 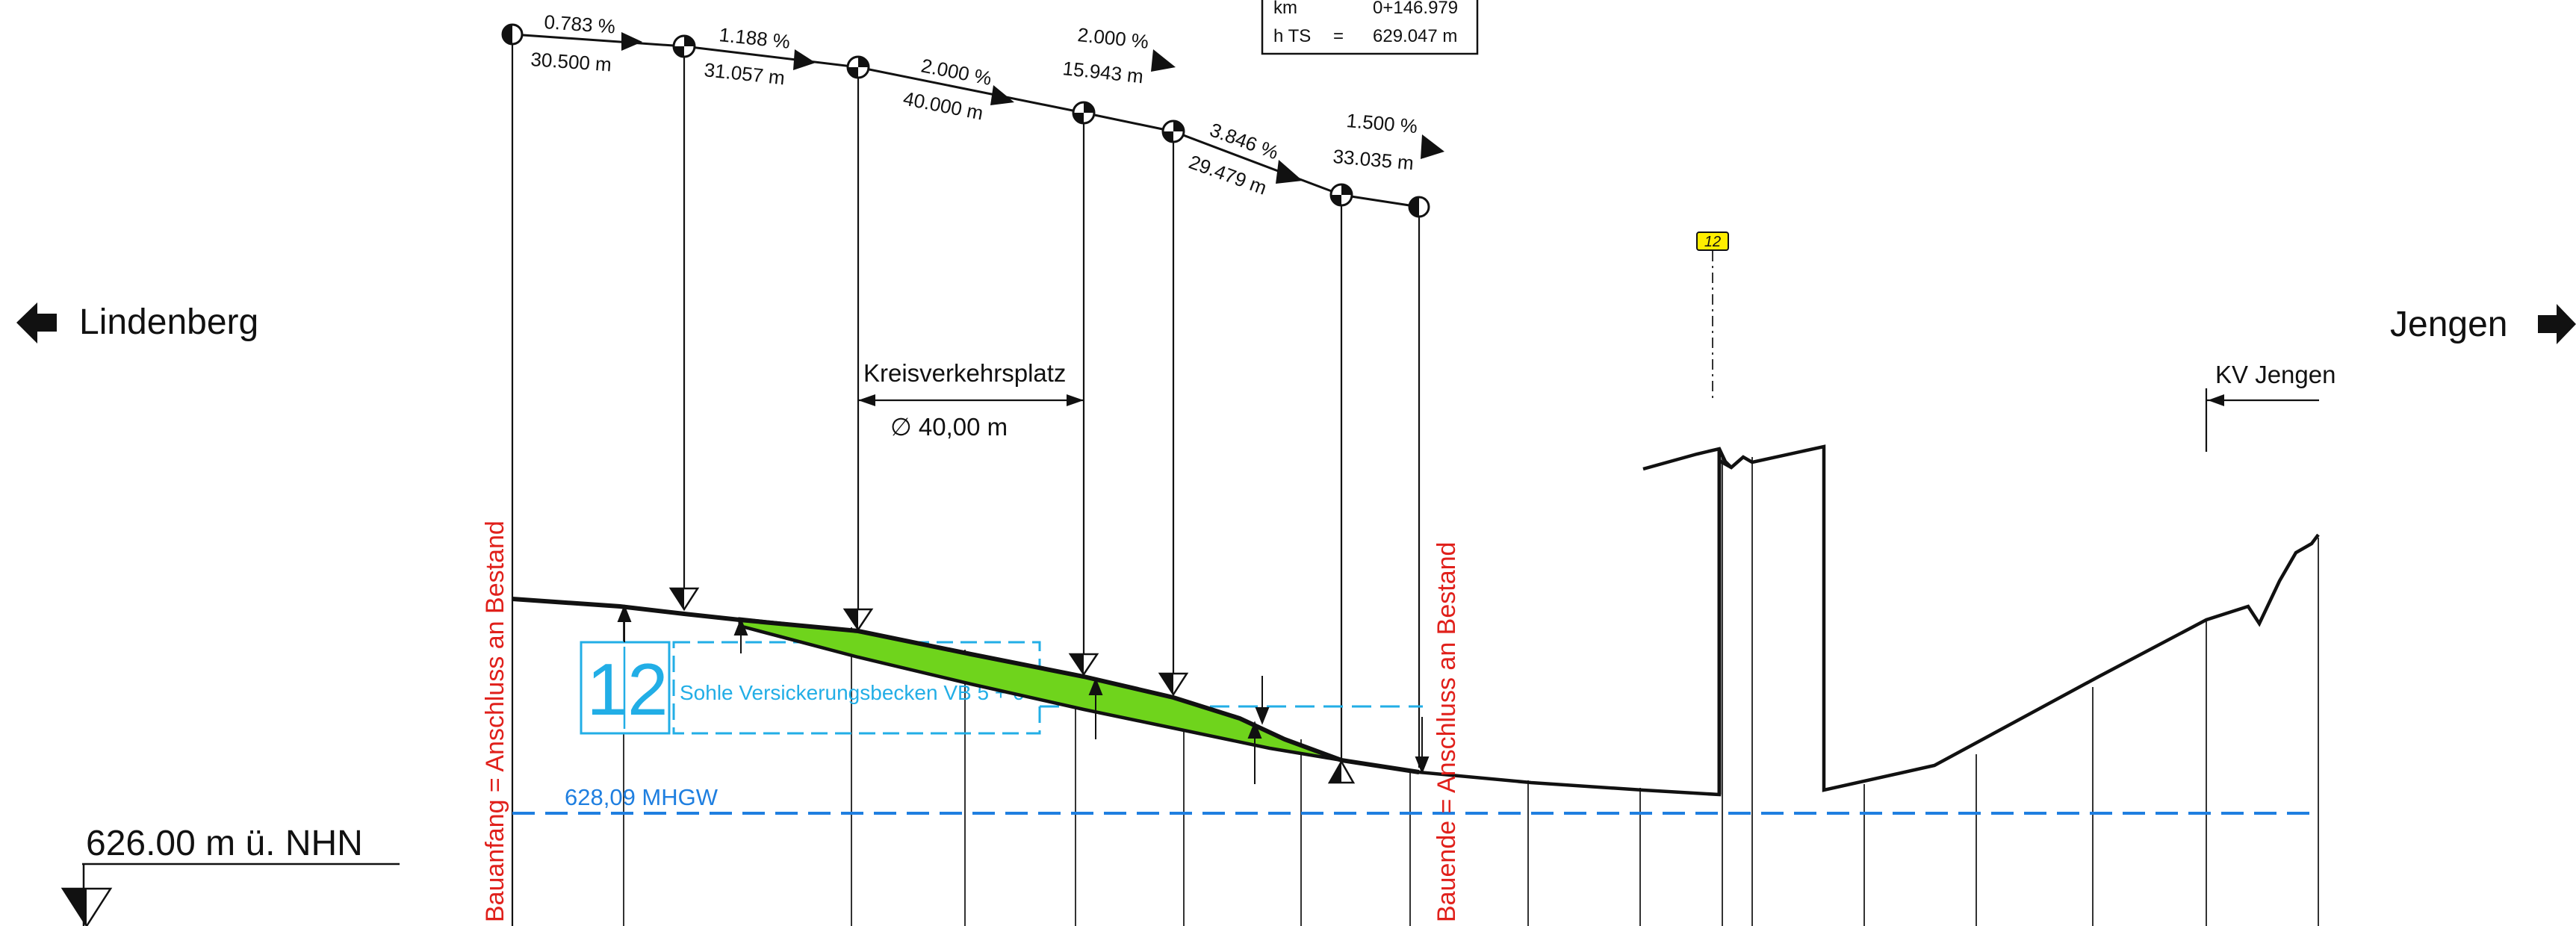 I want to click on arrow-right-icon, so click(x=2557, y=324).